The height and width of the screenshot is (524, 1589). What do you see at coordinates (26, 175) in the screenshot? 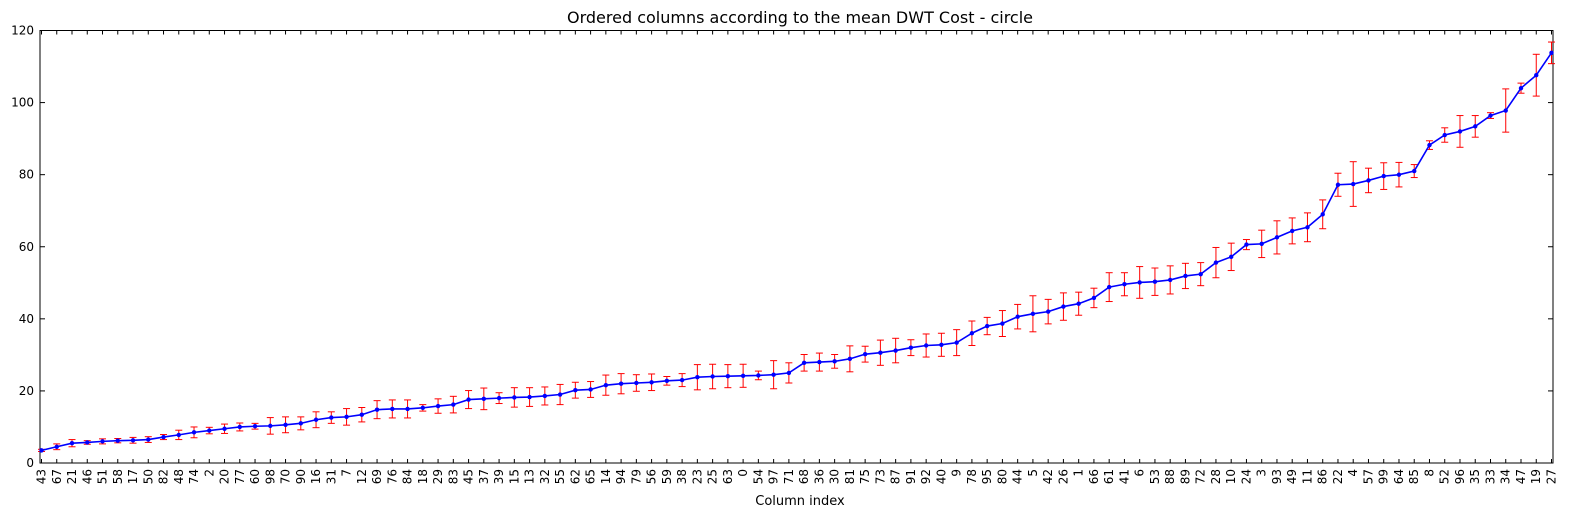
I see `y-tick-label: 80` at bounding box center [26, 175].